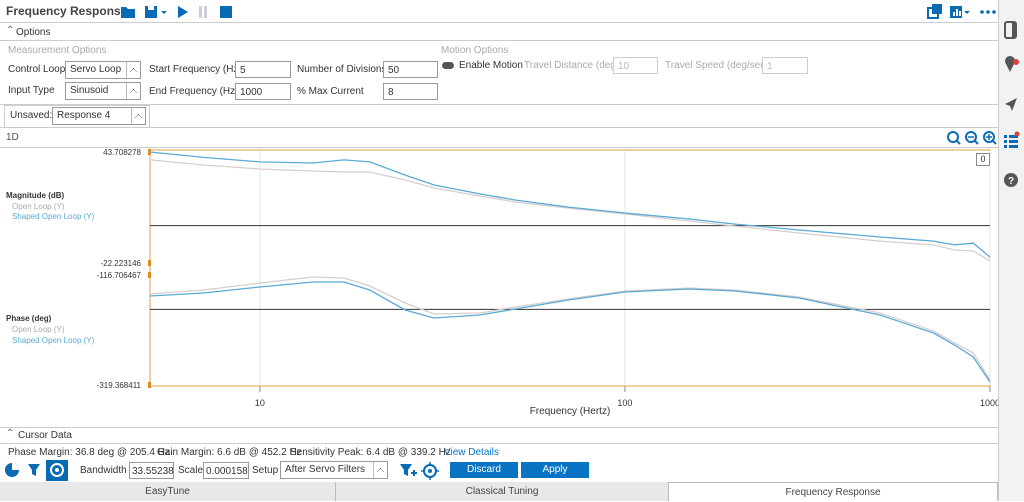  What do you see at coordinates (151, 470) in the screenshot?
I see `bandwidth-input: 33.55238` at bounding box center [151, 470].